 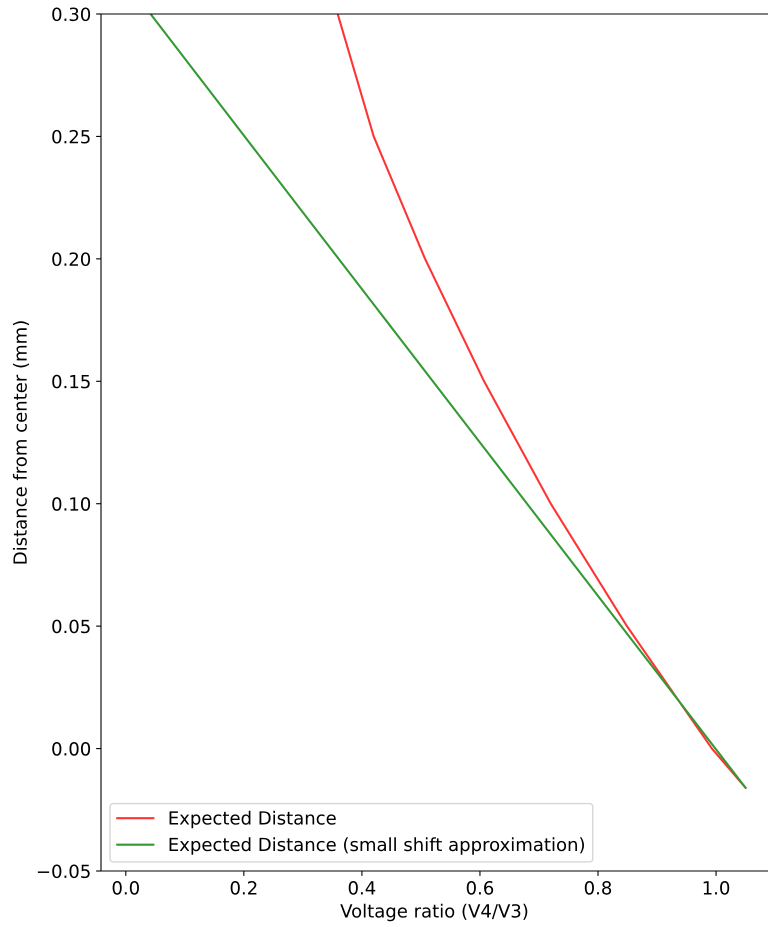 I want to click on x-tick-label: 0.4, so click(x=362, y=888).